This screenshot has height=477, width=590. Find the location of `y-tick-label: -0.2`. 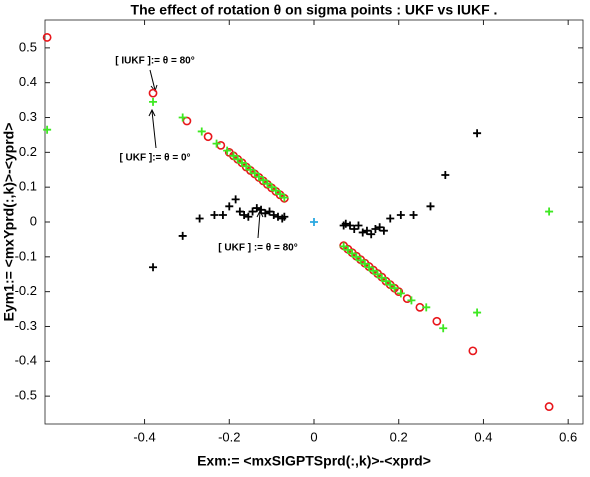

y-tick-label: -0.2 is located at coordinates (26, 290).